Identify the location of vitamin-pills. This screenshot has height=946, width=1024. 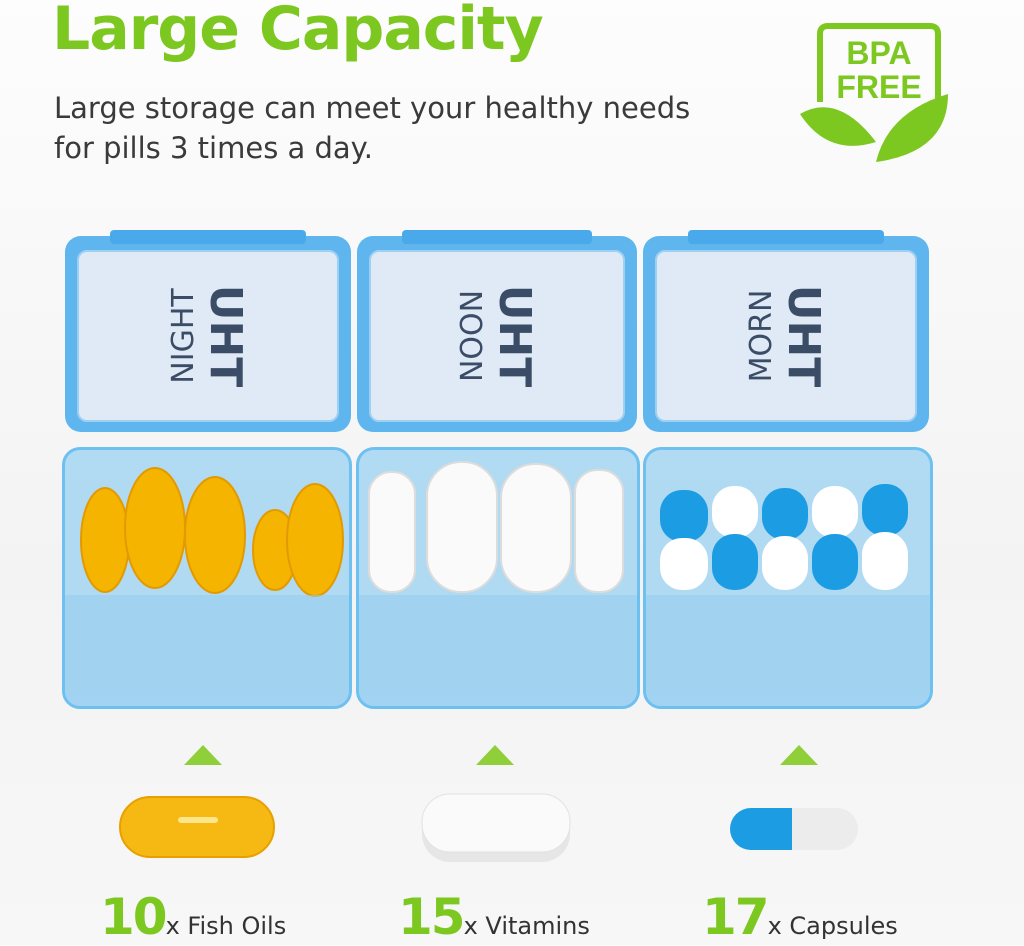
(498, 583).